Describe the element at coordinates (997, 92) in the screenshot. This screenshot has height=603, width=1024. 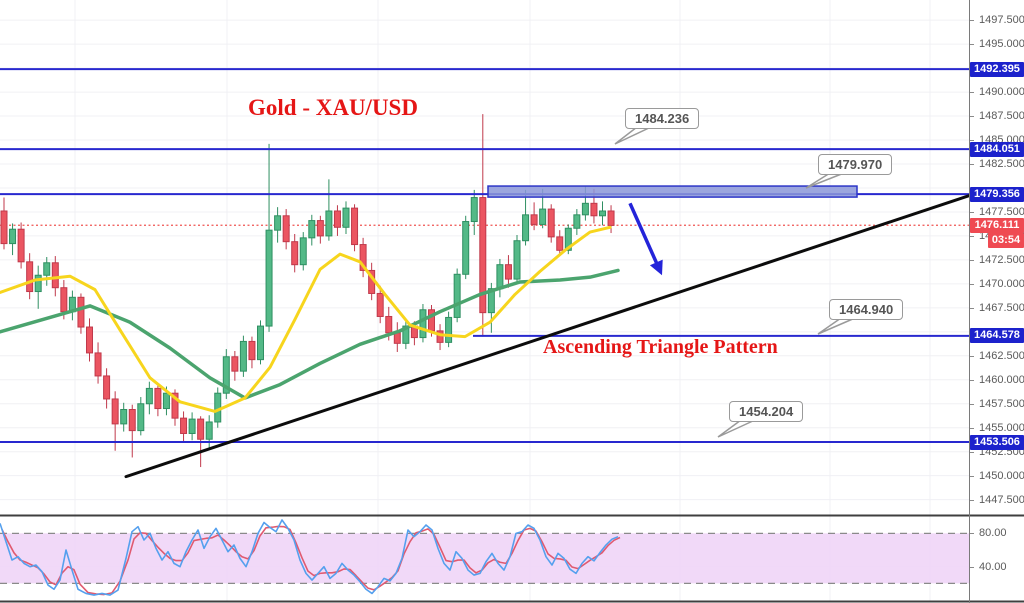
I see `price-tick-label: 1490.000` at that location.